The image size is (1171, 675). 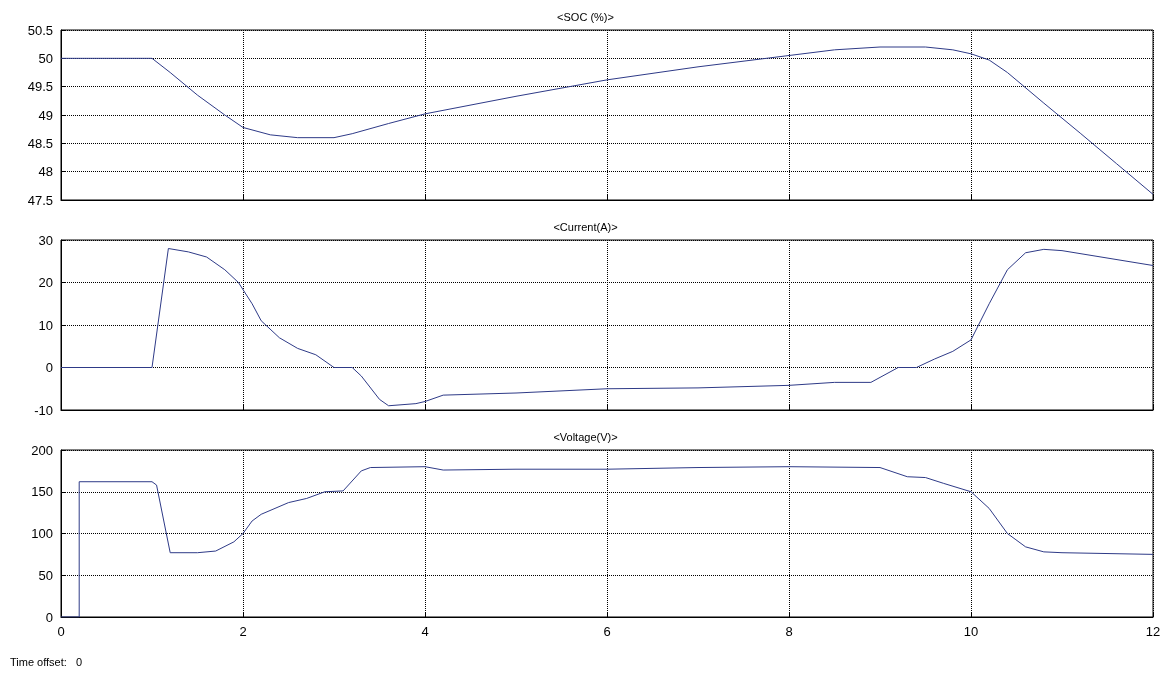 I want to click on y-tick-label: 200, so click(x=42, y=450).